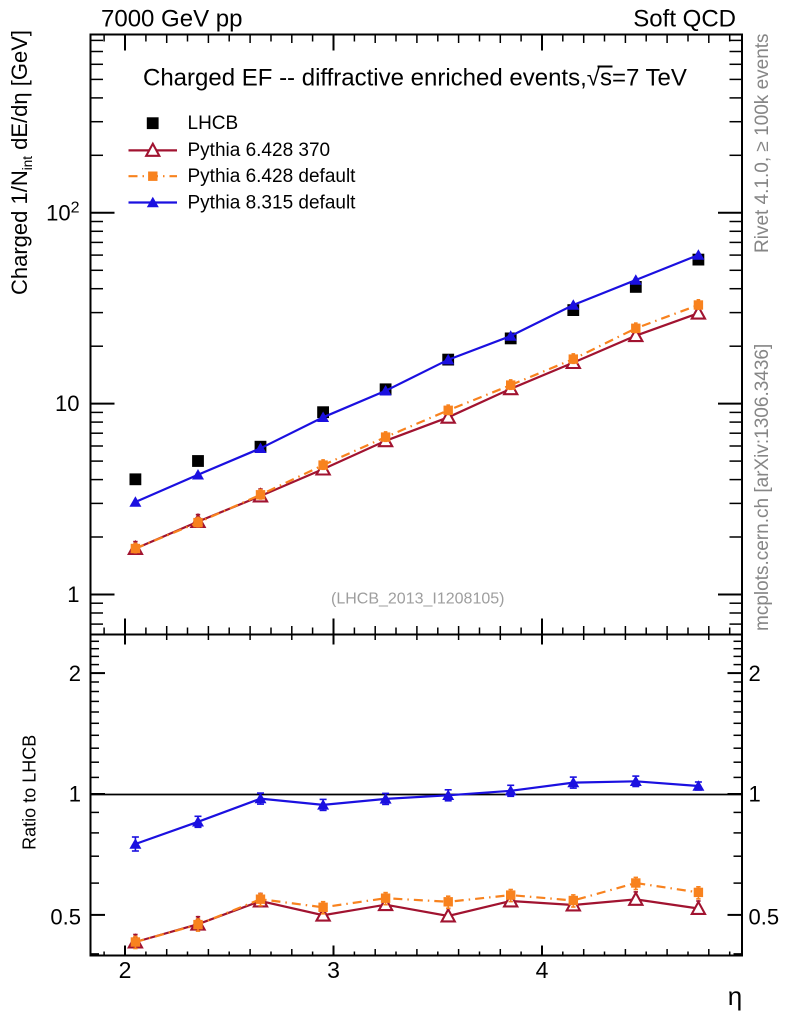 Image resolution: width=786 pixels, height=1024 pixels. What do you see at coordinates (762, 143) in the screenshot?
I see `svg-text: Rivet 4.1.0, ≥ 100k events` at bounding box center [762, 143].